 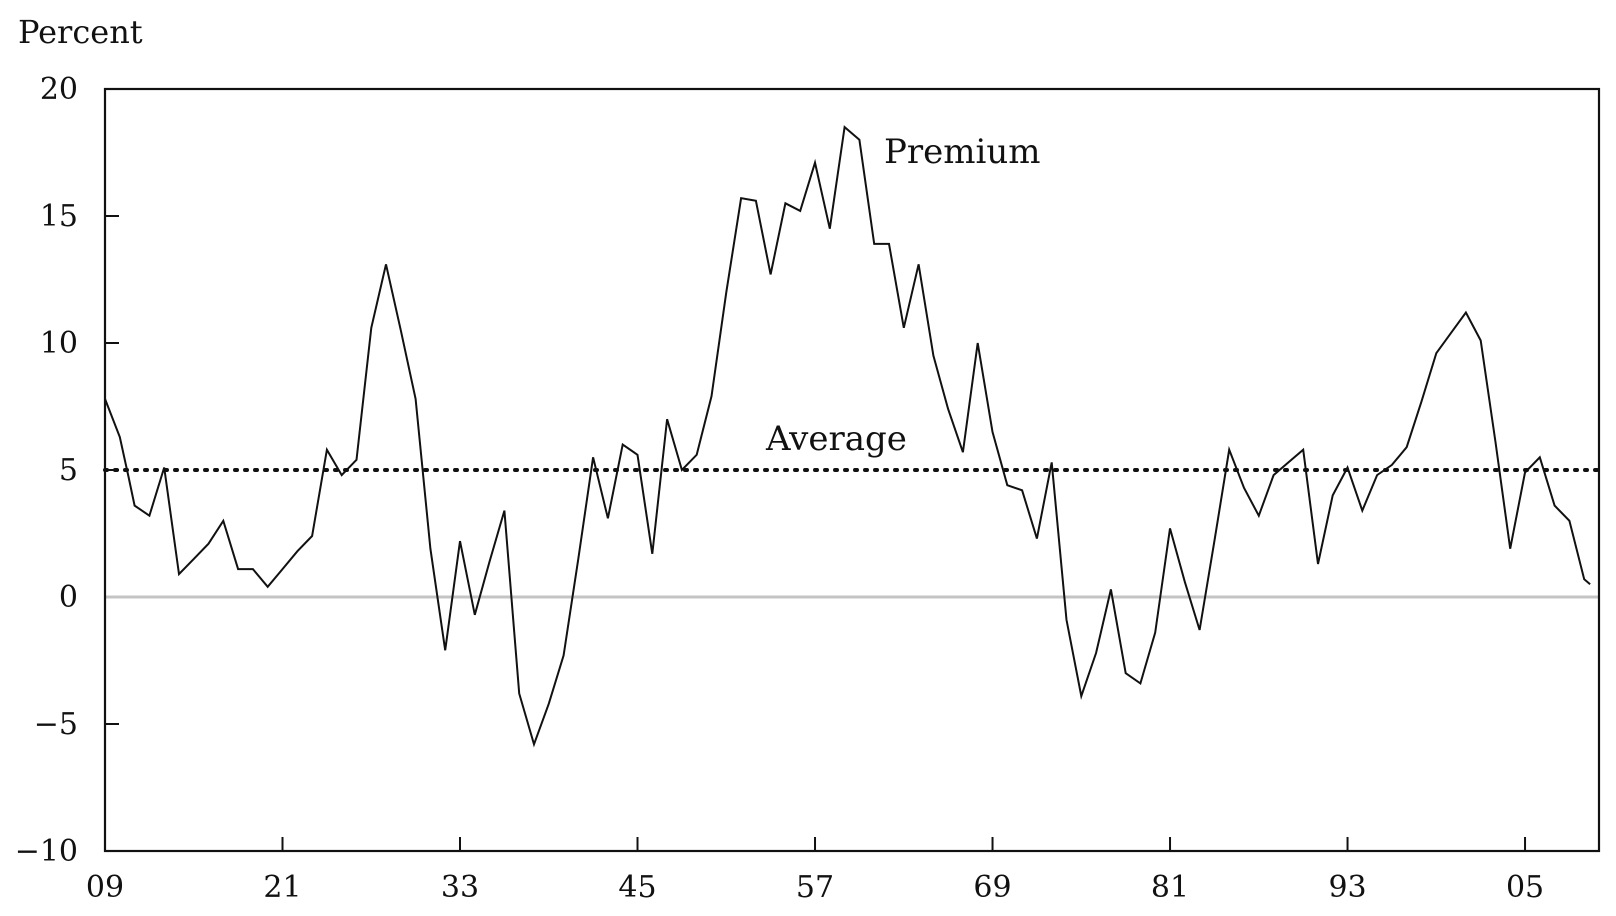 I want to click on y-axis-unit-label: Percent, so click(x=80, y=32).